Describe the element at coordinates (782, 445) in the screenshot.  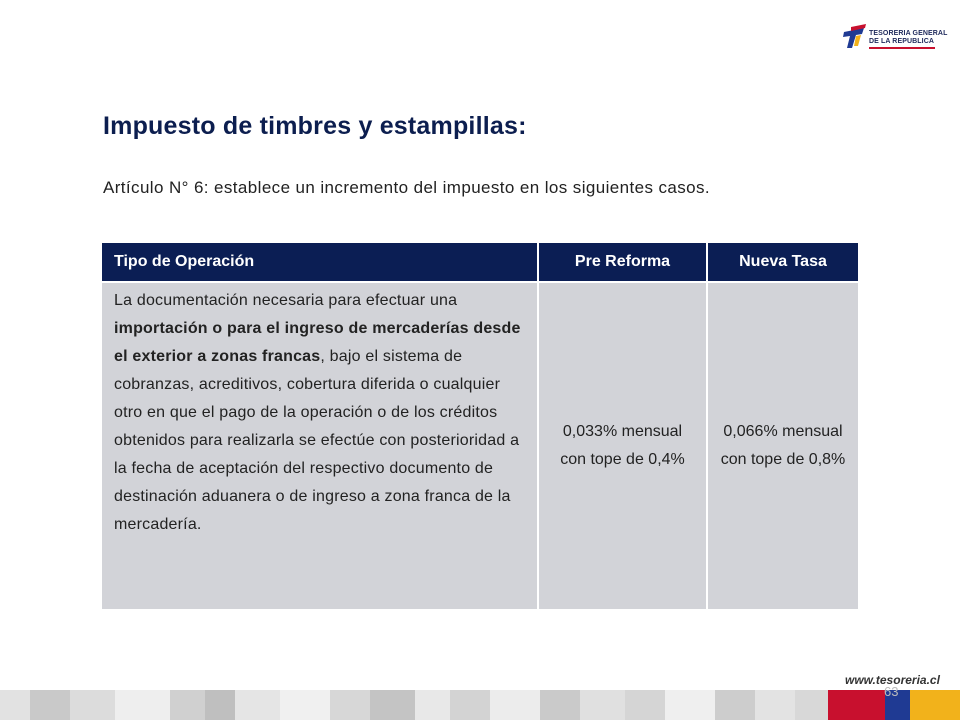
I see `cell-nueva-tasa: 0,066% mensual con tope de 0,8%` at that location.